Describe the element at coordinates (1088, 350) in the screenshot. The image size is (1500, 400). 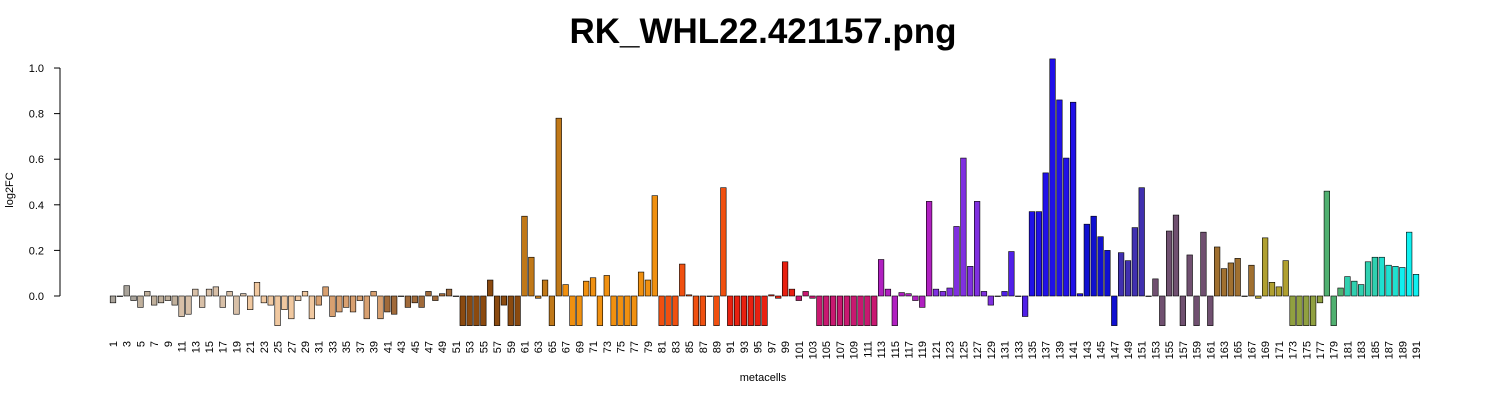
I see `x-tick-label: 143` at that location.